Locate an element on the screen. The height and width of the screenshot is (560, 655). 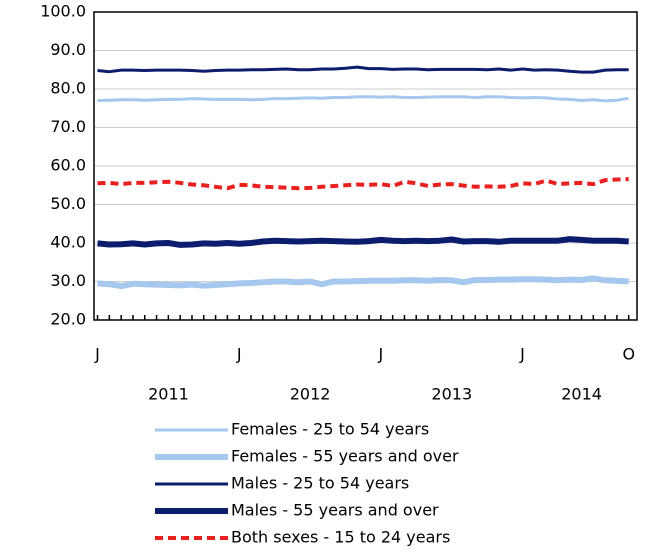
legend-label: Males - 55 years and over is located at coordinates (335, 510).